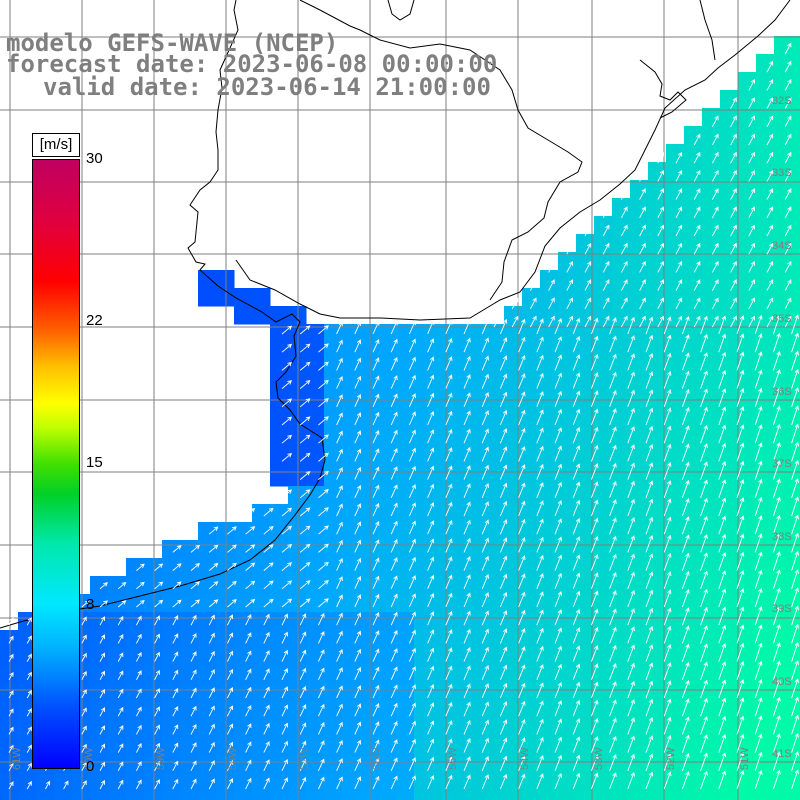 This screenshot has height=800, width=800. Describe the element at coordinates (305, 758) in the screenshot. I see `longitude-label: 57W` at that location.